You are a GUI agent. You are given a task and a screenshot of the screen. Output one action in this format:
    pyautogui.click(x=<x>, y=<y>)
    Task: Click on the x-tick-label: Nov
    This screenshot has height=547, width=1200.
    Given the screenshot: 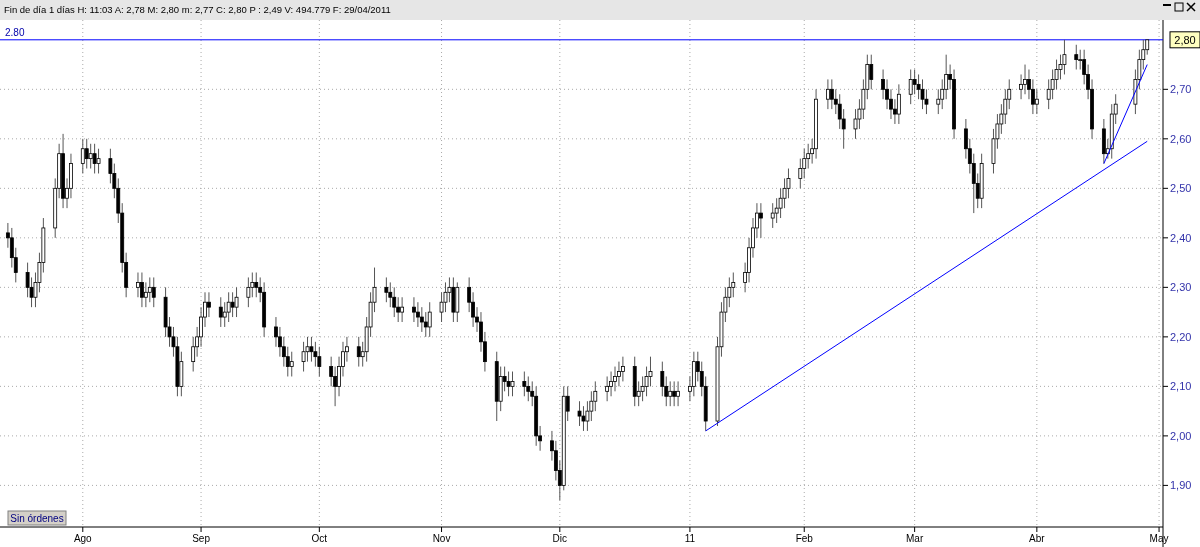 What is the action you would take?
    pyautogui.click(x=441, y=538)
    